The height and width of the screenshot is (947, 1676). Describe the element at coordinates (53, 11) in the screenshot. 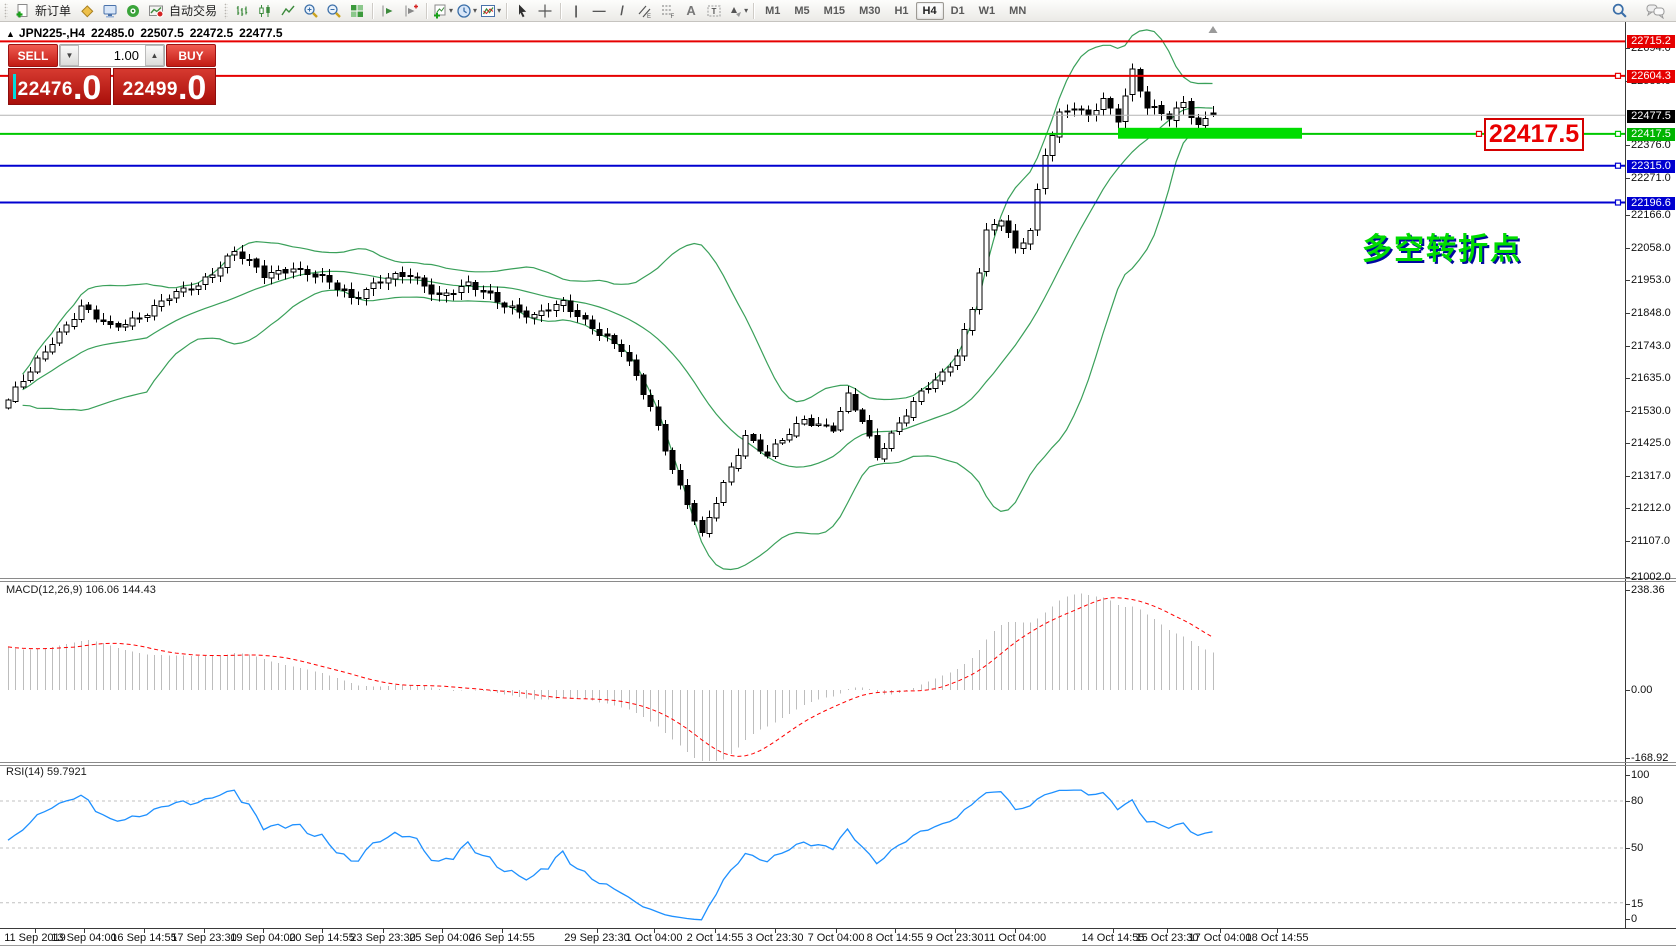

I see `new-order-label: 新订单` at that location.